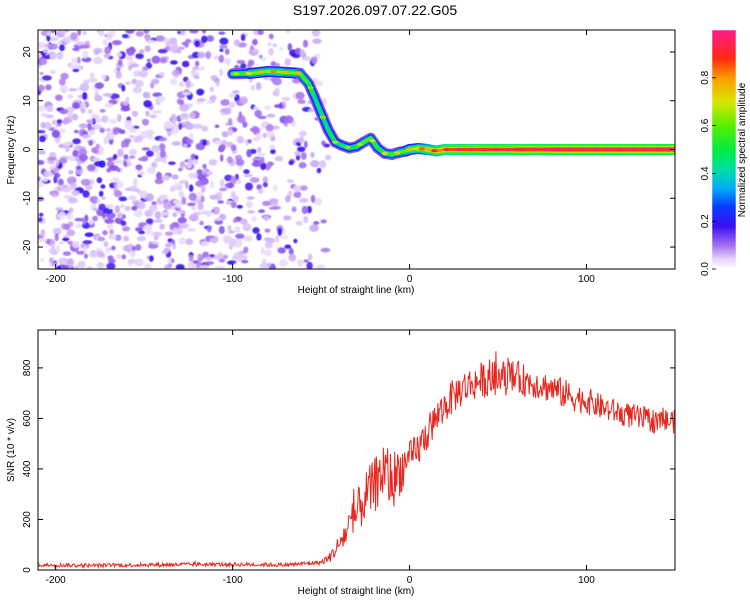 The width and height of the screenshot is (750, 600). Describe the element at coordinates (27, 367) in the screenshot. I see `y-tick-label: 800` at that location.